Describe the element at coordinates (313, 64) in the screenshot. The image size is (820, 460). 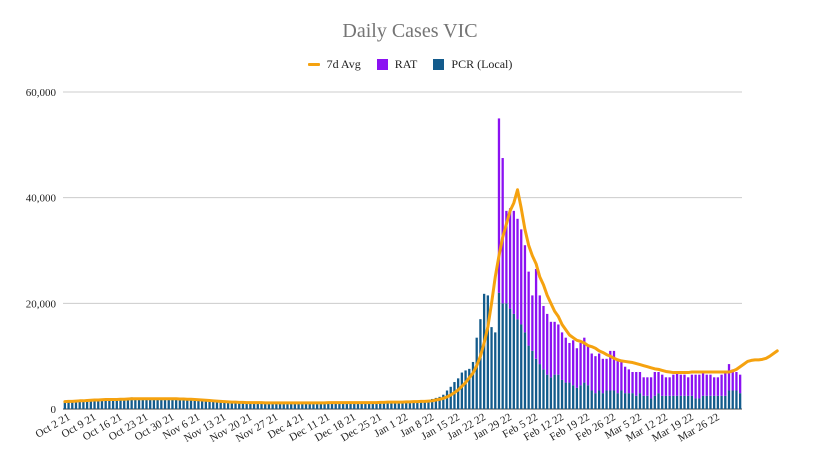
I see `legend-swatch-7d-avg` at that location.